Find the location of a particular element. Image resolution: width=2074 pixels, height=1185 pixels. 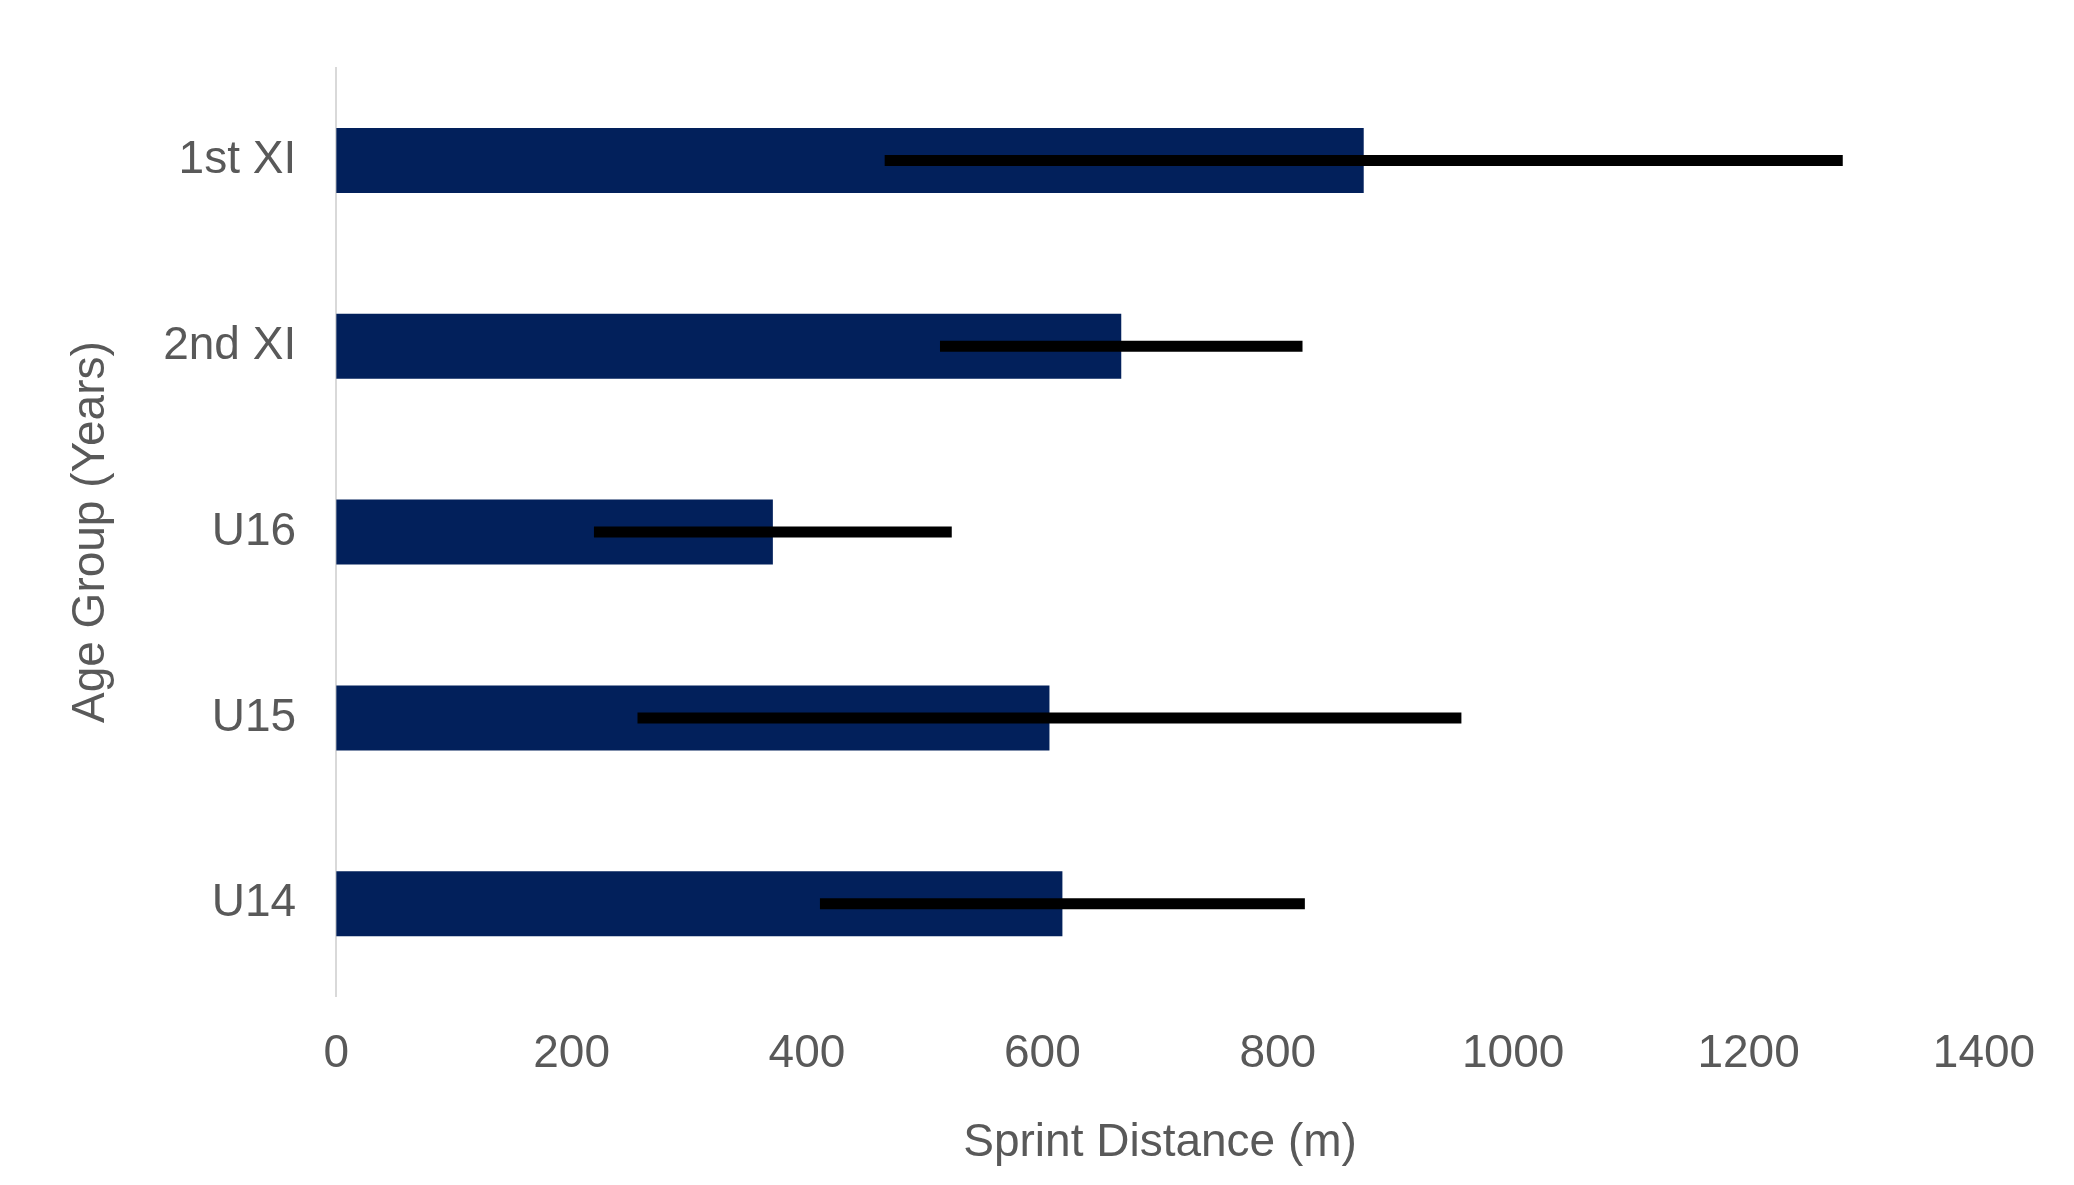

y-tick-label: 2nd XI is located at coordinates (230, 342).